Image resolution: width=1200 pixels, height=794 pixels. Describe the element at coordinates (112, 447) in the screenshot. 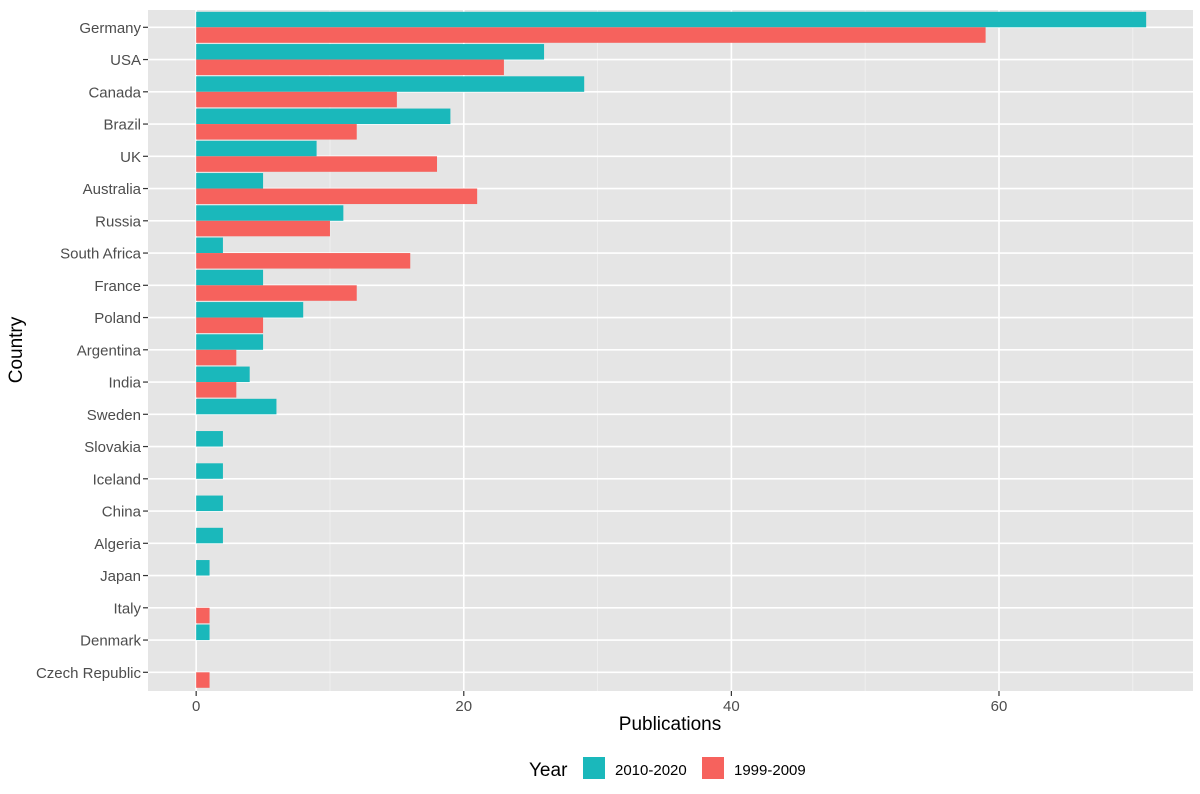

I see `y-tick-label: Slovakia` at that location.